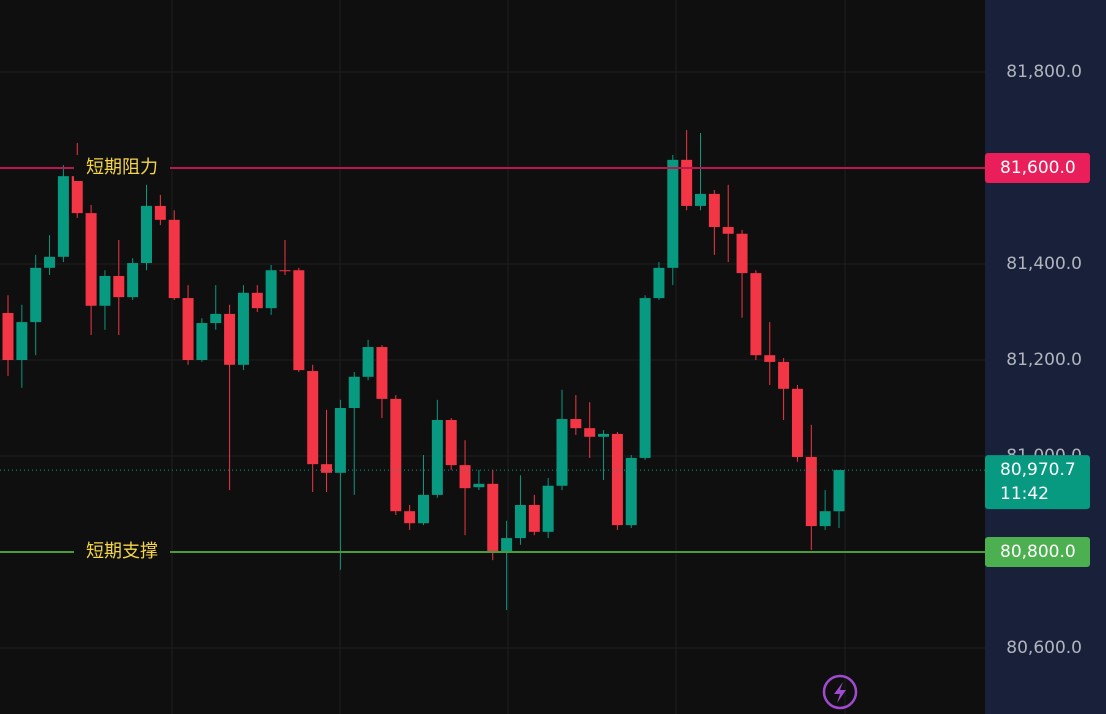 This screenshot has width=1106, height=714. Describe the element at coordinates (1024, 494) in the screenshot. I see `countdown-label: 11:42` at that location.